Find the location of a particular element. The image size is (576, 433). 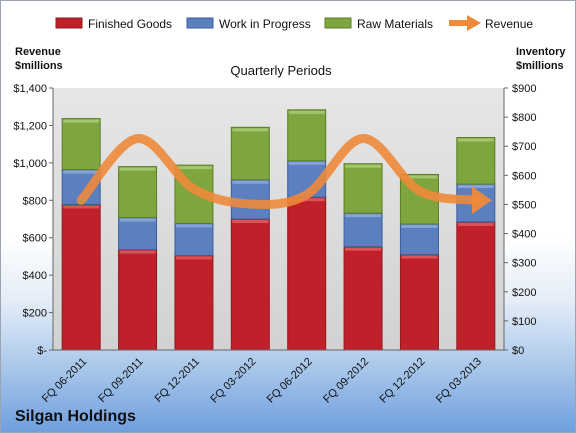

revenue-line is located at coordinates (278, 171).